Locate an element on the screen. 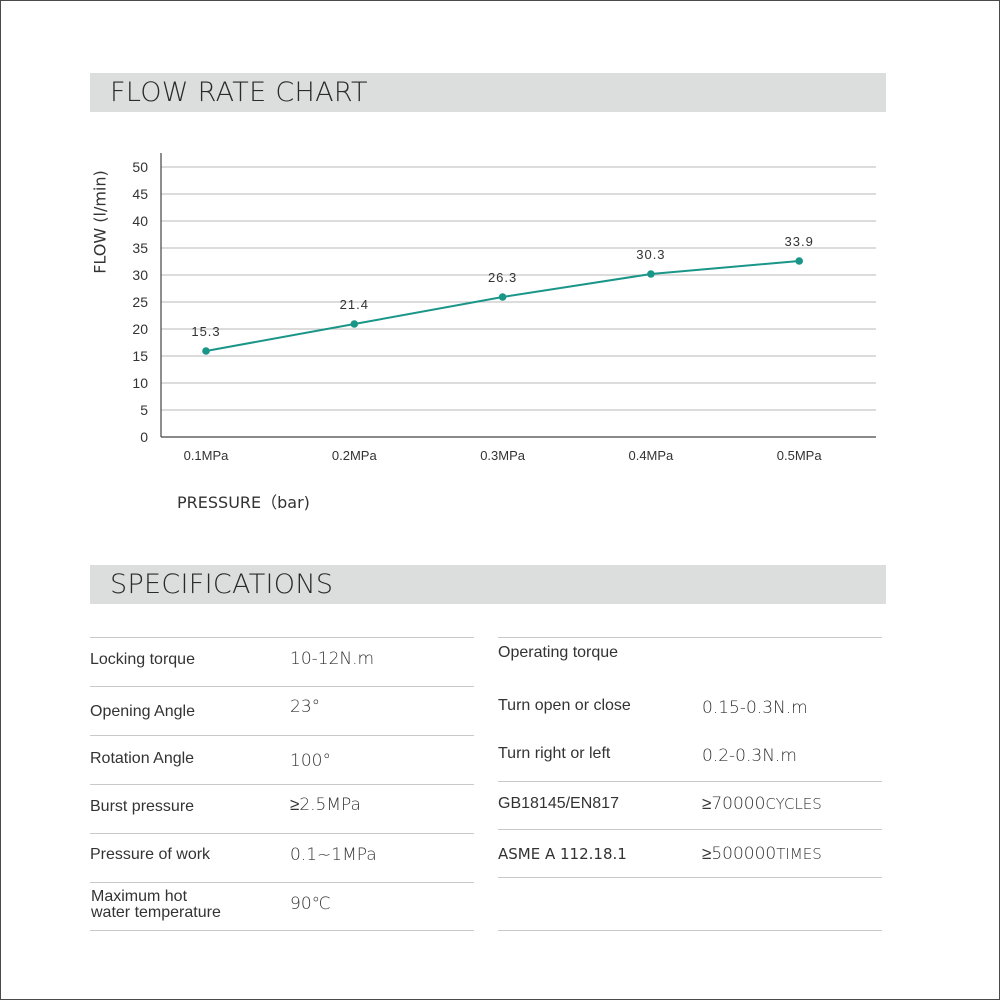 The width and height of the screenshot is (1000, 1000). y-tick-label: 45 is located at coordinates (140, 194).